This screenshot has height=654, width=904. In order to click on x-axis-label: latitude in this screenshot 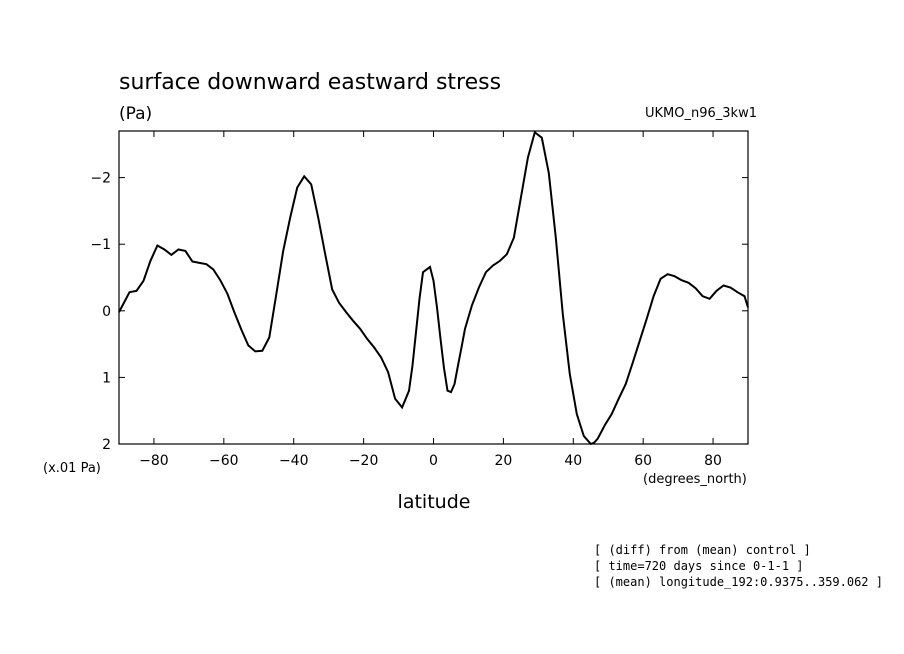, I will do `click(434, 502)`.